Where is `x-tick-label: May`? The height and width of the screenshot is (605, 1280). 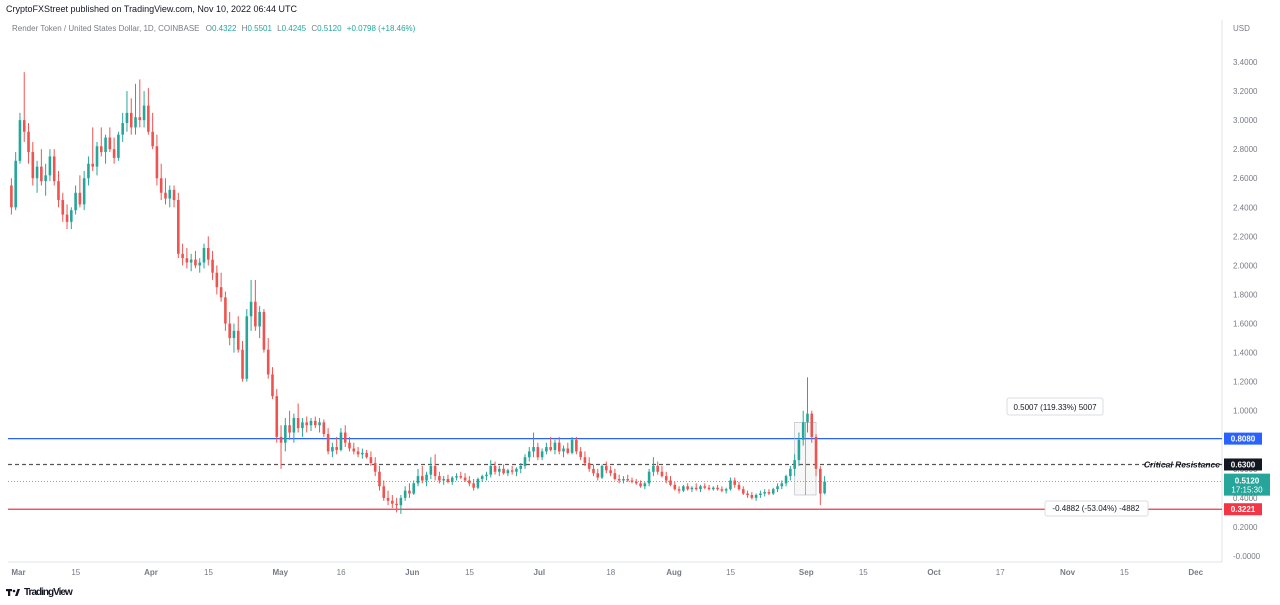
x-tick-label: May is located at coordinates (280, 572).